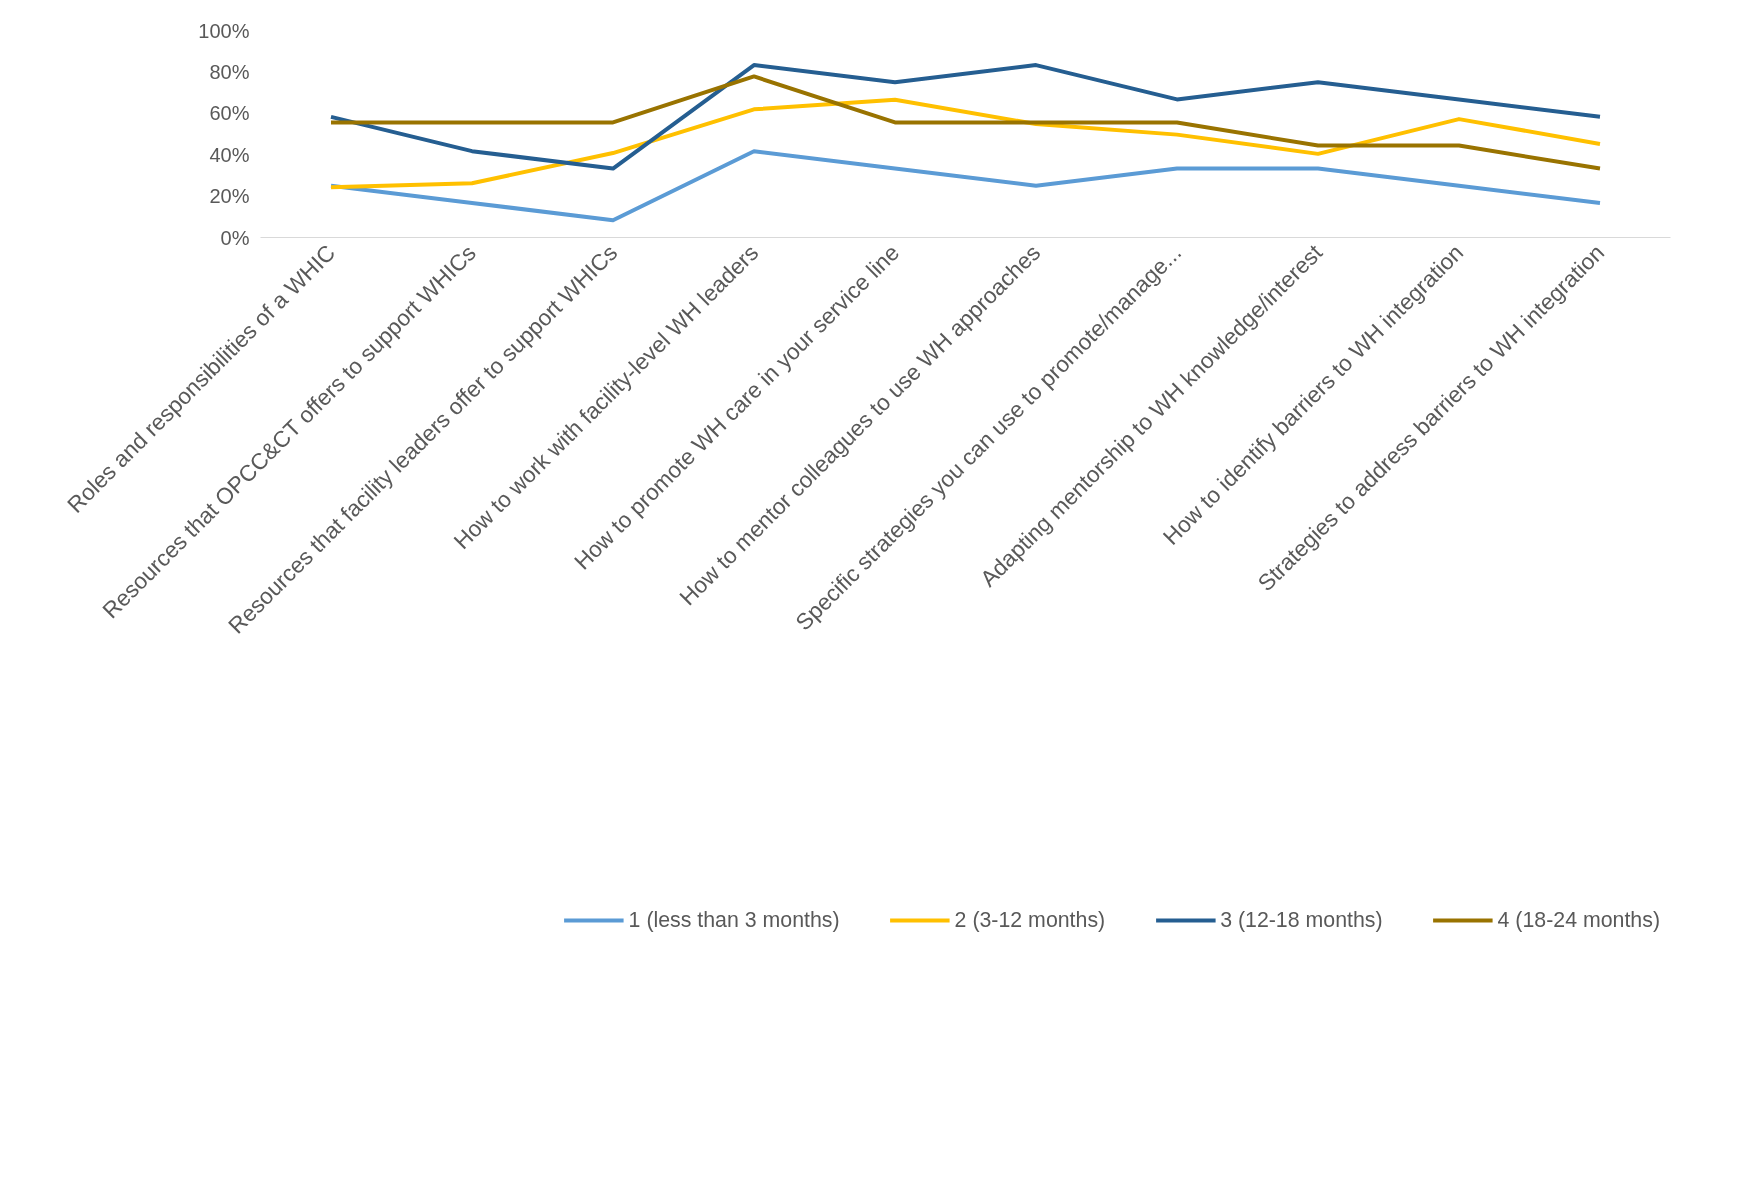  Describe the element at coordinates (229, 113) in the screenshot. I see `y-tick-label: 60%` at that location.